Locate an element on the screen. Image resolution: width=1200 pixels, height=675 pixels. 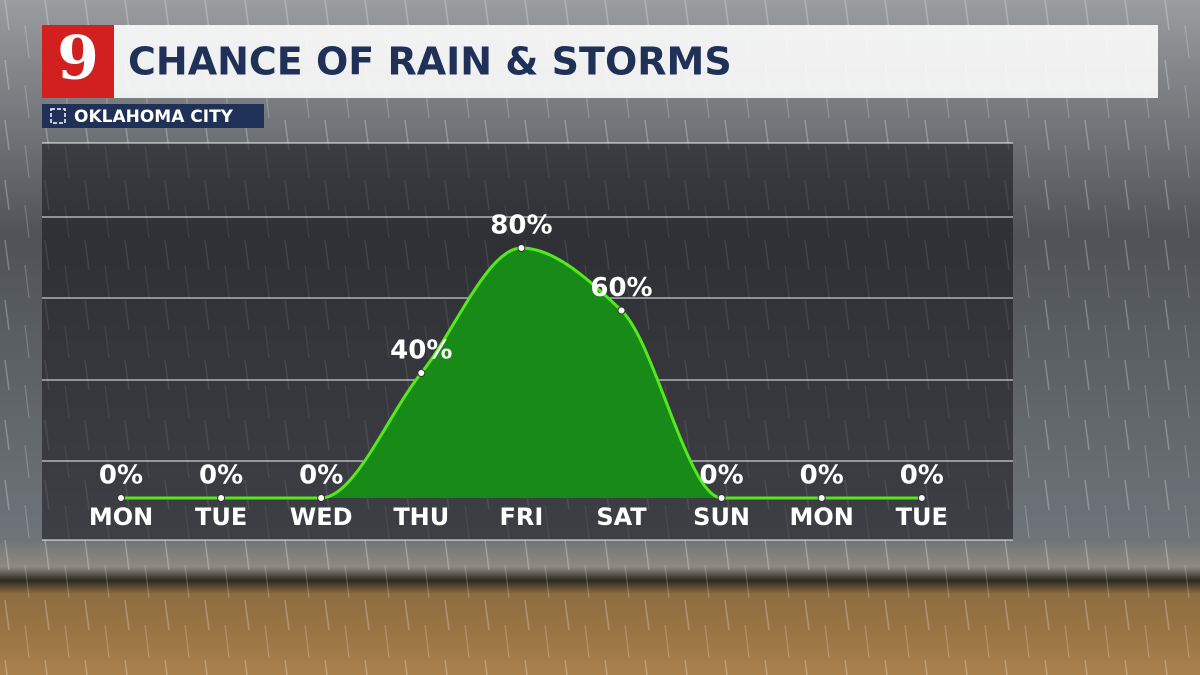
logo: 9 is located at coordinates (78, 59).